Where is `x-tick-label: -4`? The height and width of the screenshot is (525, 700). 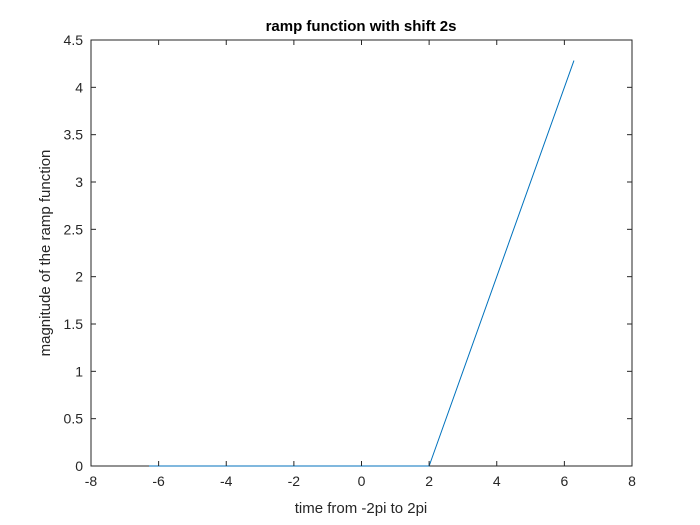 x-tick-label: -4 is located at coordinates (226, 481).